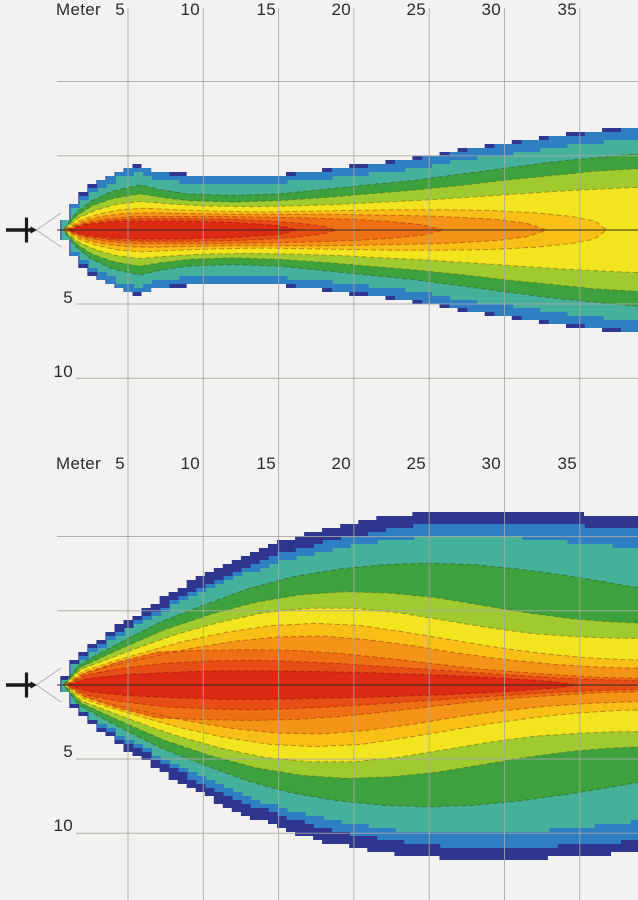  Describe the element at coordinates (182, 230) in the screenshot. I see `spray-pattern-top-contour-red-core` at that location.